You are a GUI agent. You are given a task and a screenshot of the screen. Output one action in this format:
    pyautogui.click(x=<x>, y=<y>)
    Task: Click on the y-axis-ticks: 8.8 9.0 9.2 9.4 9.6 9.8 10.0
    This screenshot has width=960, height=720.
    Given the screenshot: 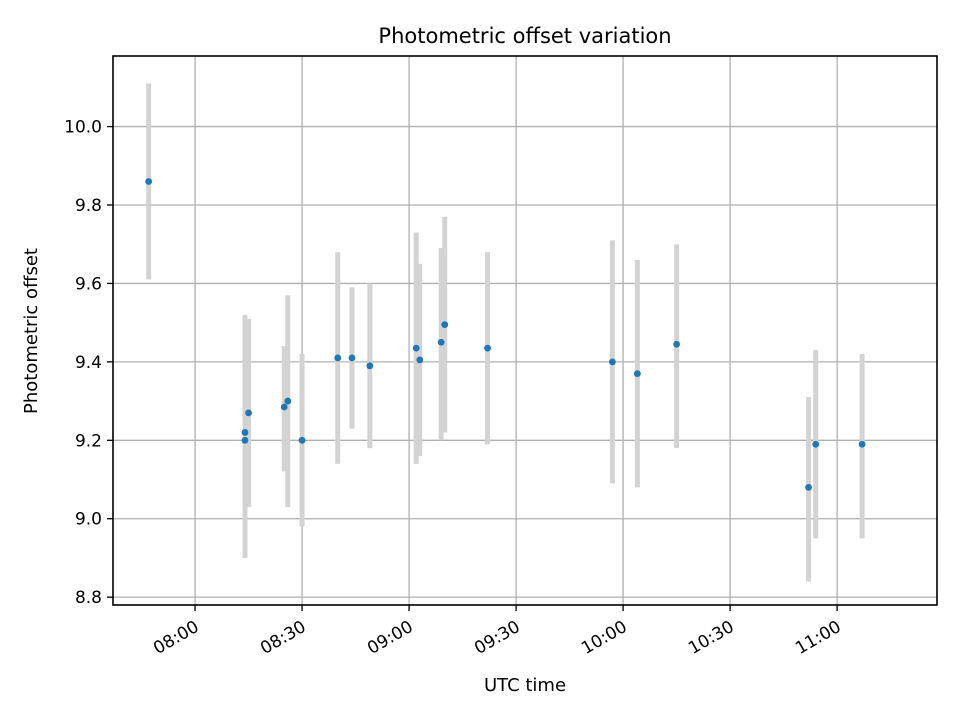 What is the action you would take?
    pyautogui.click(x=88, y=363)
    